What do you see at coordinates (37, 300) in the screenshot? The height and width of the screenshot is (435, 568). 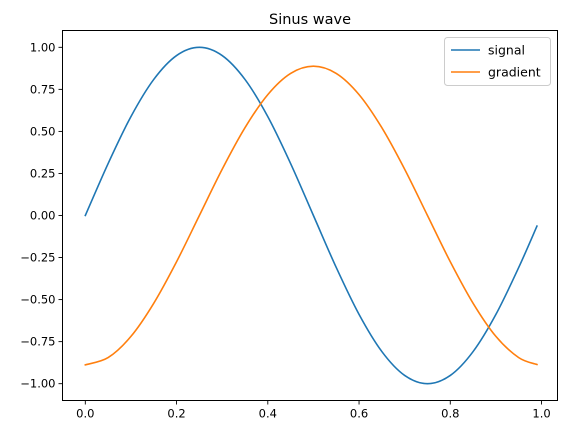 I see `y-tick-label: −0.50` at bounding box center [37, 300].